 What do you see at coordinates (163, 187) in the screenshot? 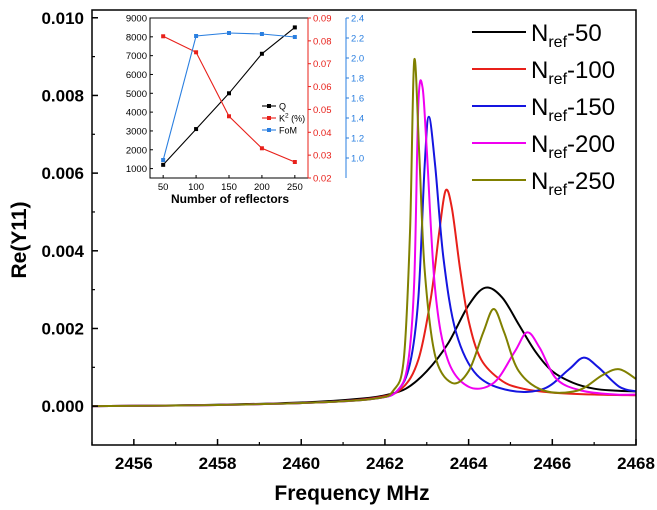
I see `inset-x-tick-label: 50` at bounding box center [163, 187].